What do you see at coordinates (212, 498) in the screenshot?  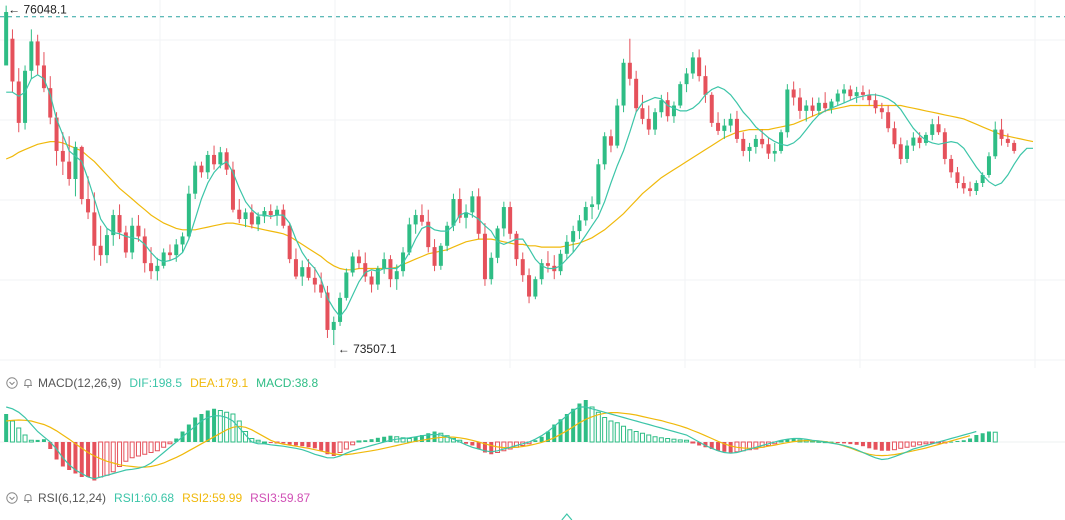 I see `rsi2-value: RSI2:59.99` at bounding box center [212, 498].